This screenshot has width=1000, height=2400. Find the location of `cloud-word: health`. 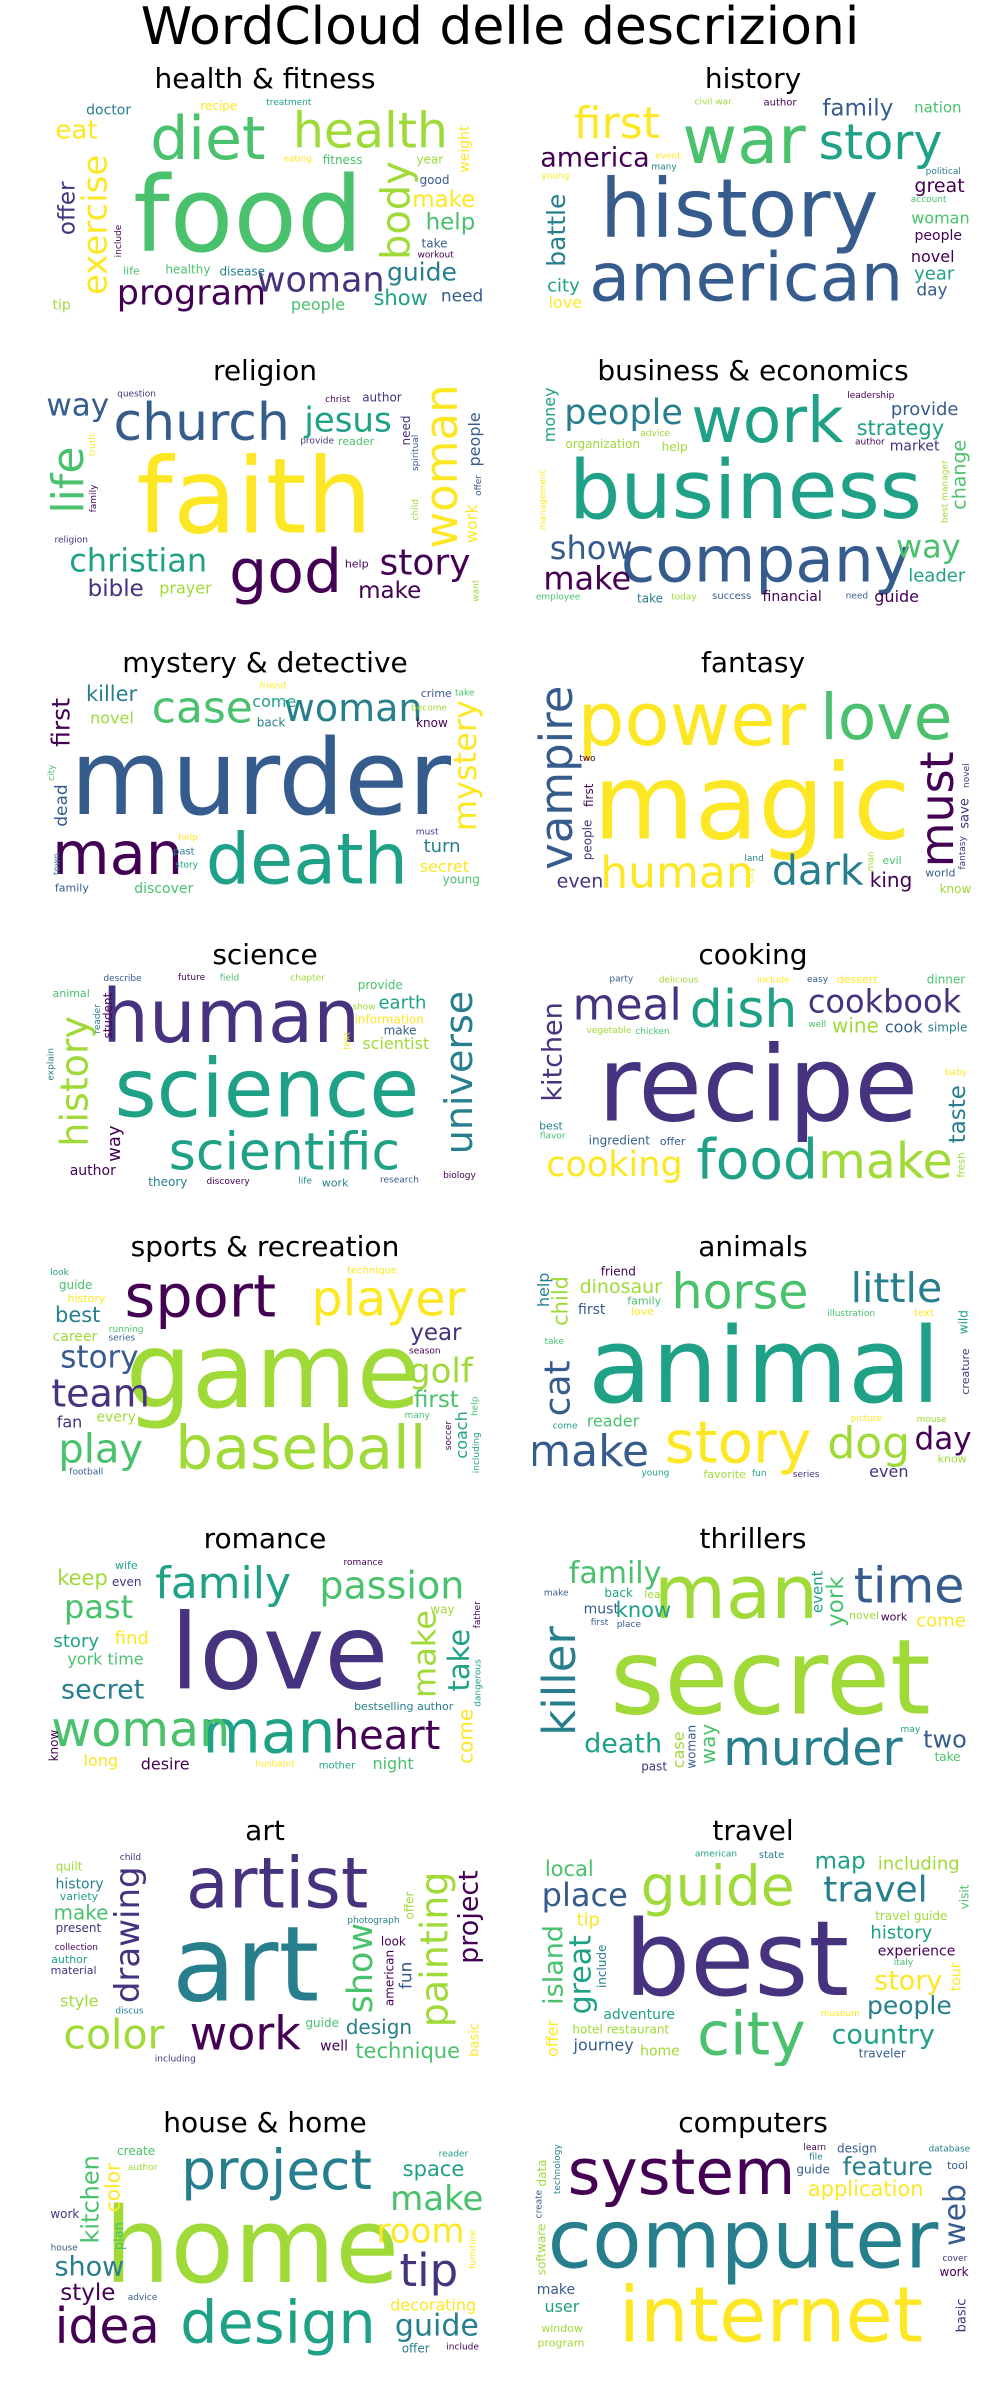

cloud-word: health is located at coordinates (370, 130).